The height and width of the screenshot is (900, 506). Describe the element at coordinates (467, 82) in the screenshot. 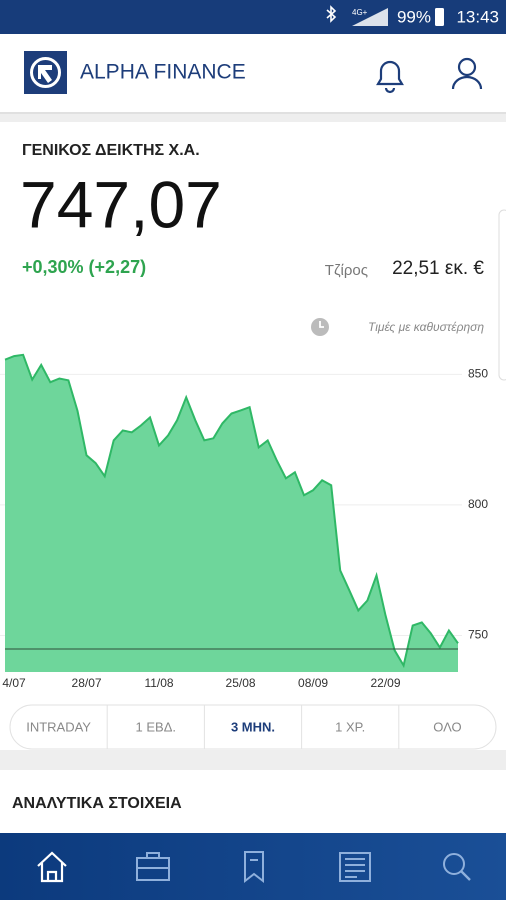

I see `profile-body` at that location.